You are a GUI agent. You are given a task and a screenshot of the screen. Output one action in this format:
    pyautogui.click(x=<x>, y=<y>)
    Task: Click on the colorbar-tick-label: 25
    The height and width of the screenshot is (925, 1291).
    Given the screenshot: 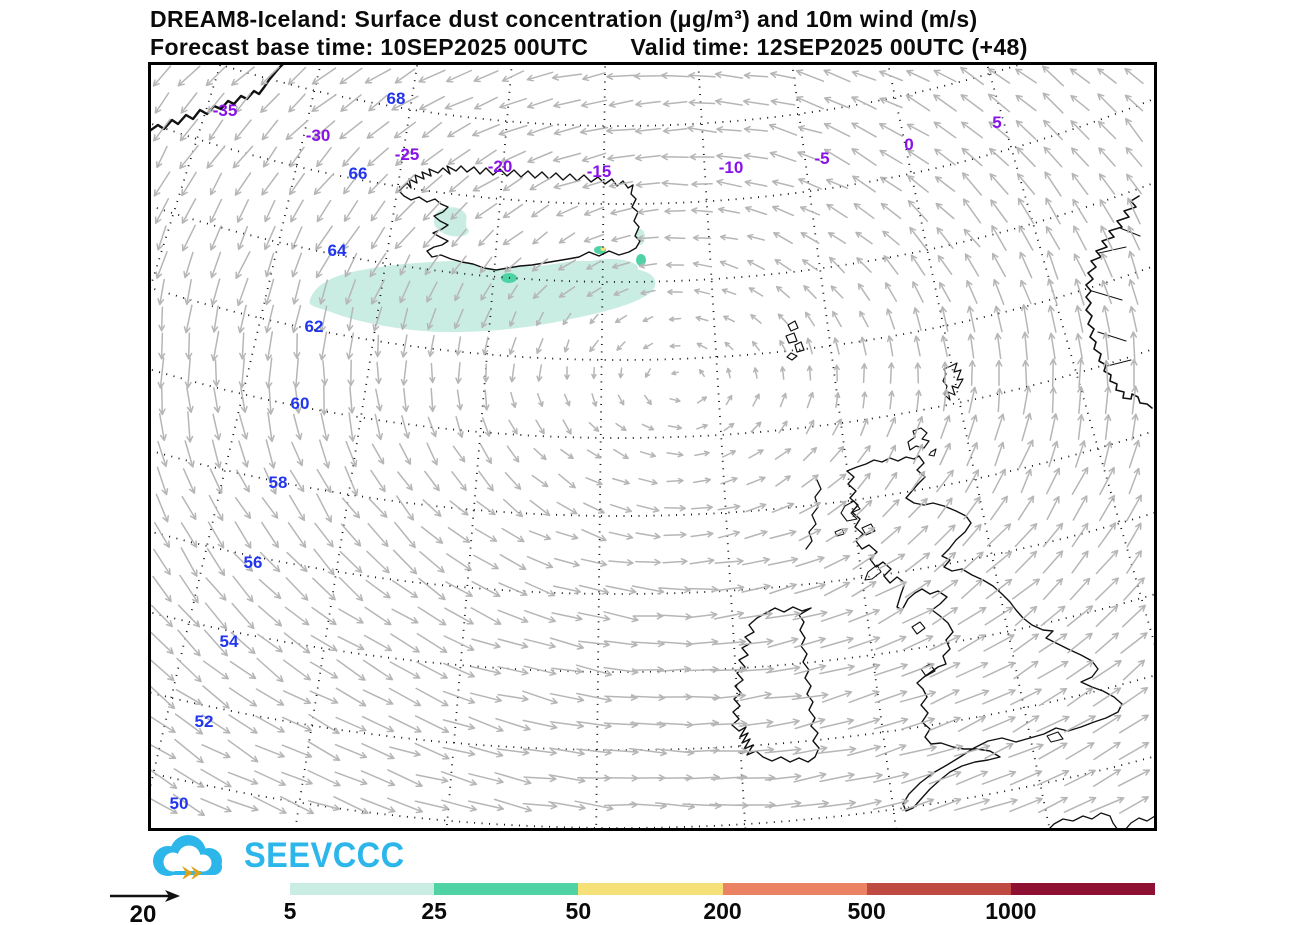 What is the action you would take?
    pyautogui.click(x=434, y=911)
    